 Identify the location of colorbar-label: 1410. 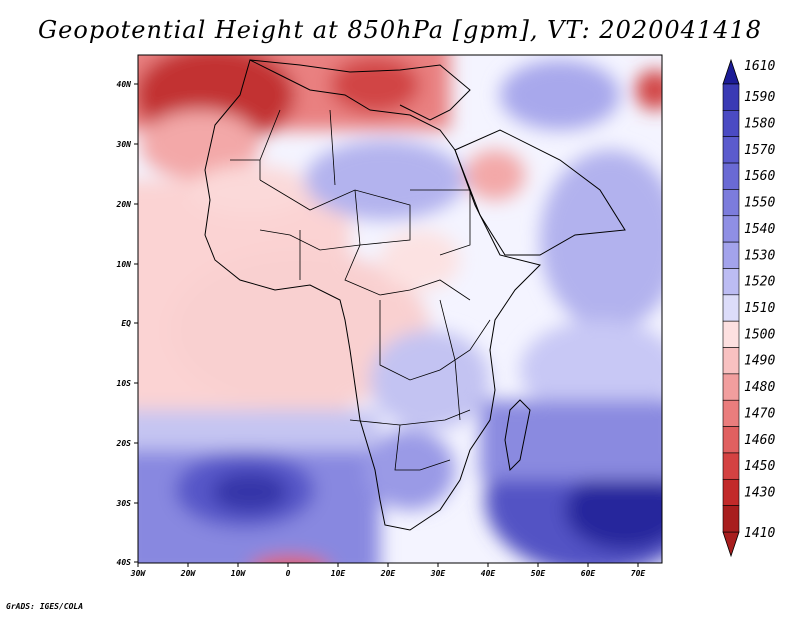
(759, 533).